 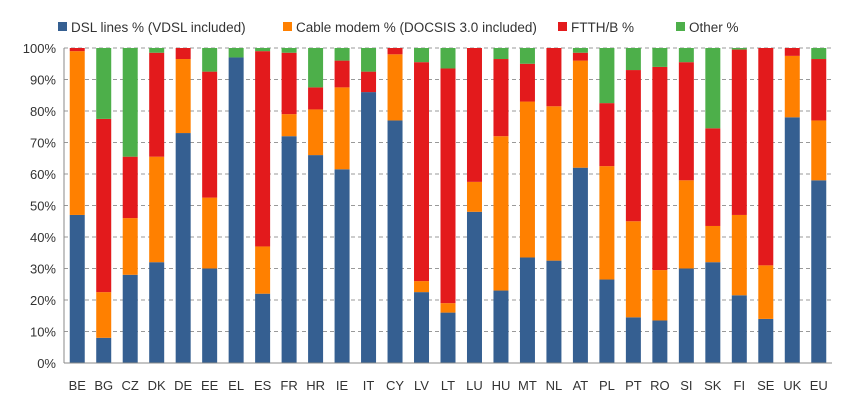 I want to click on x-tick-label: LT, so click(x=448, y=385).